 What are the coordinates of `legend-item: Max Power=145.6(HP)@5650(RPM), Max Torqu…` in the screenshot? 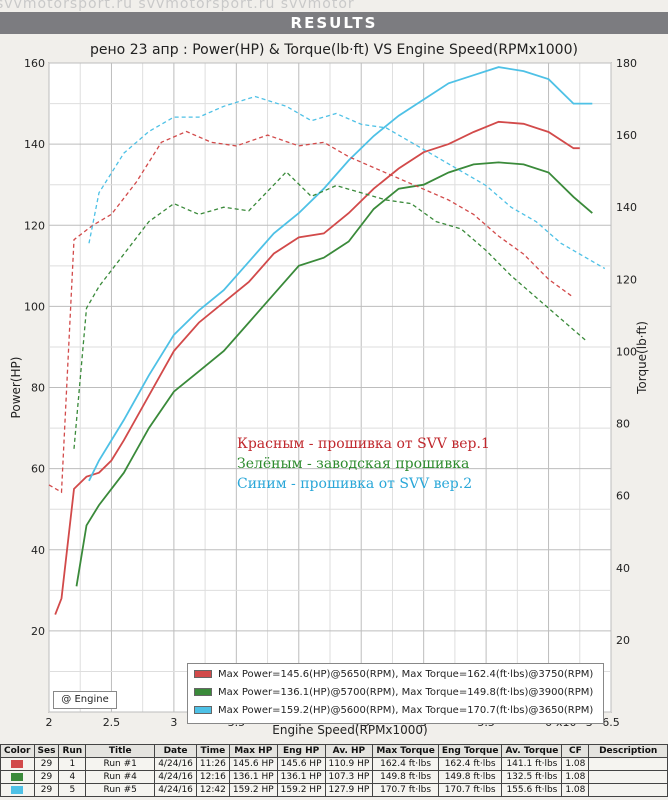 It's located at (393, 675).